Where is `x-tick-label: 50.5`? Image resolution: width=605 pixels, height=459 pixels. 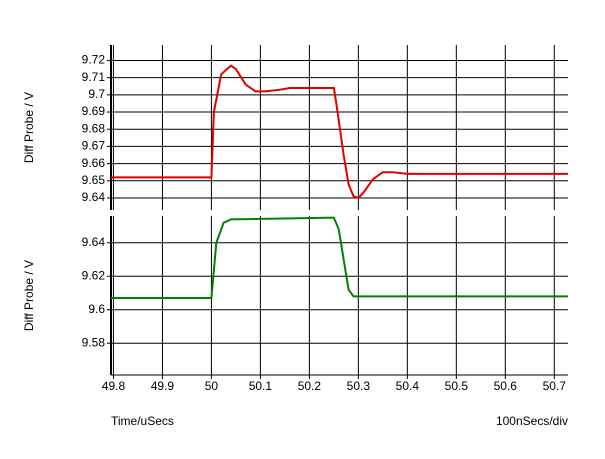
x-tick-label: 50.5 is located at coordinates (457, 386).